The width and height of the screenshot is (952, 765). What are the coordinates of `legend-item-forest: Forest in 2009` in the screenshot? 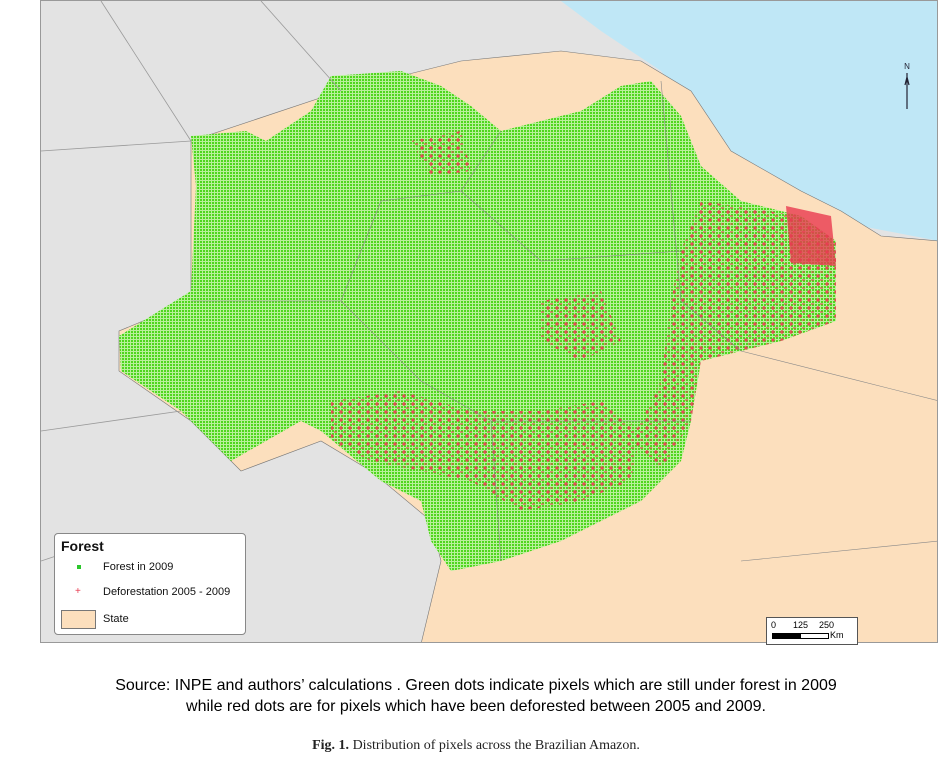 It's located at (138, 567).